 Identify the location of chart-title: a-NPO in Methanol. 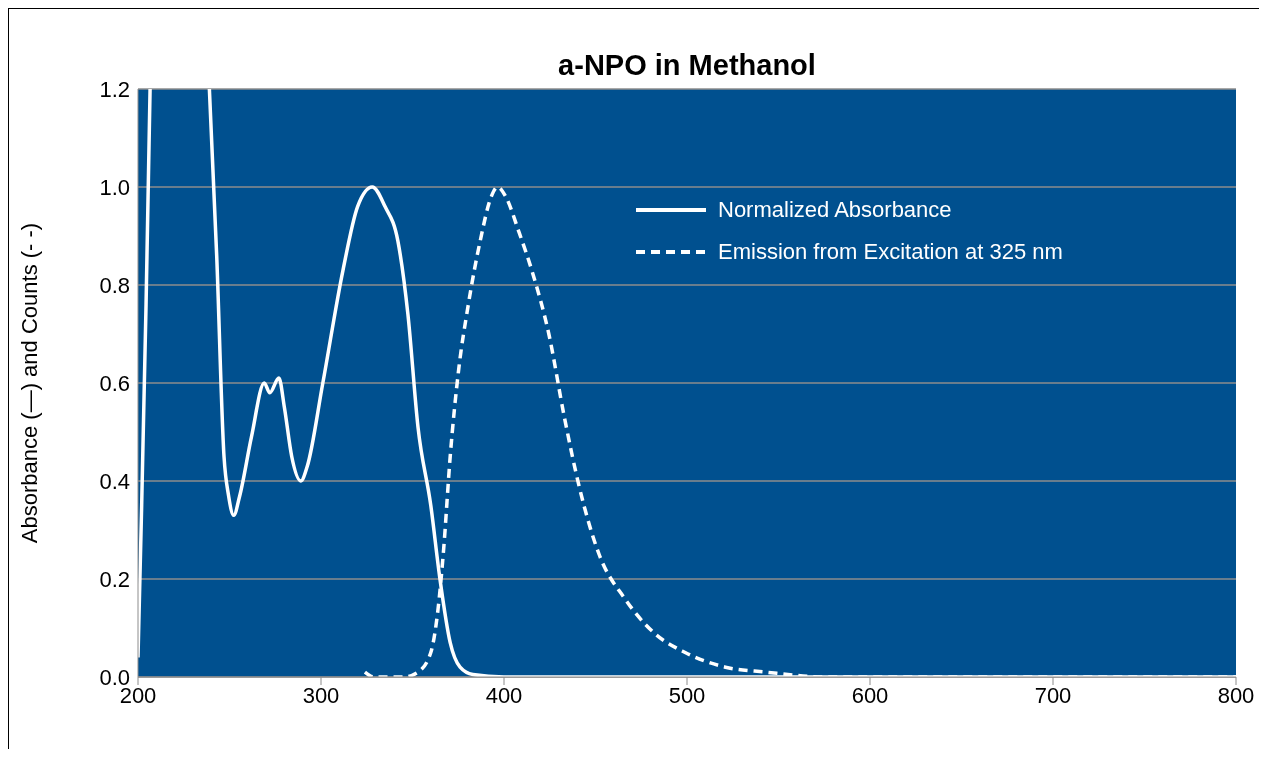
(687, 65).